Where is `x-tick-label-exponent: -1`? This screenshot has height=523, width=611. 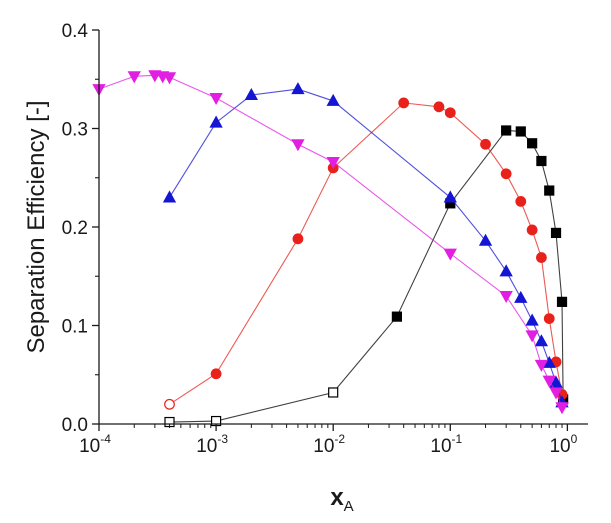
x-tick-label-exponent: -1 is located at coordinates (457, 439).